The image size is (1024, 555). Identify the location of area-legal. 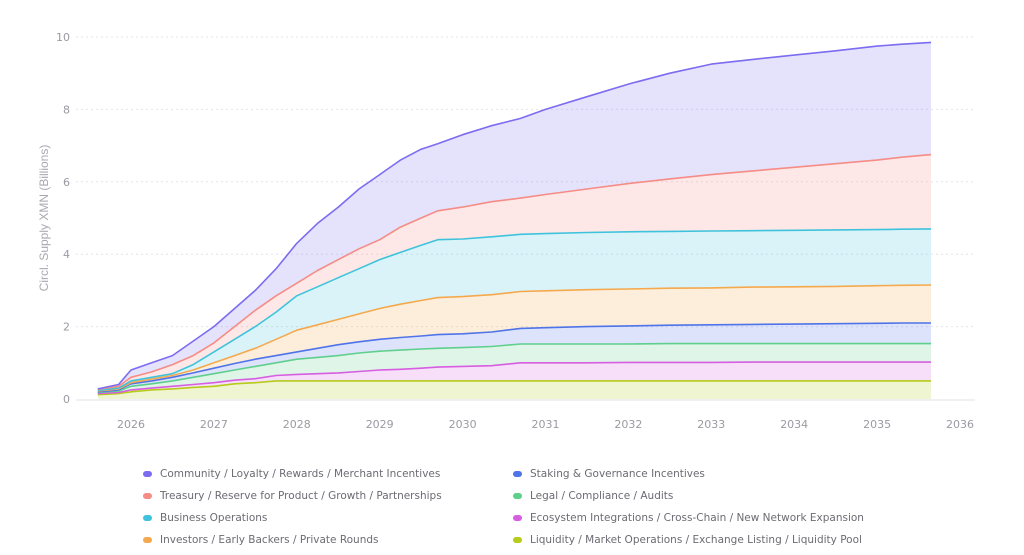
(514, 368).